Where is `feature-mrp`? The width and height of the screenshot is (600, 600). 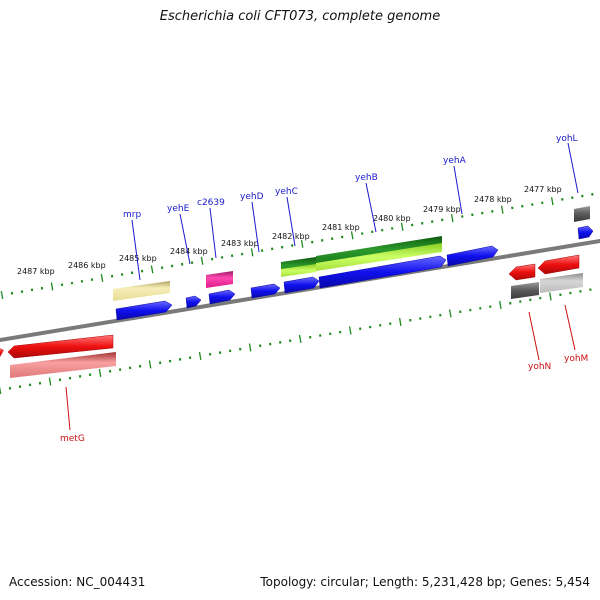
feature-mrp is located at coordinates (141, 291).